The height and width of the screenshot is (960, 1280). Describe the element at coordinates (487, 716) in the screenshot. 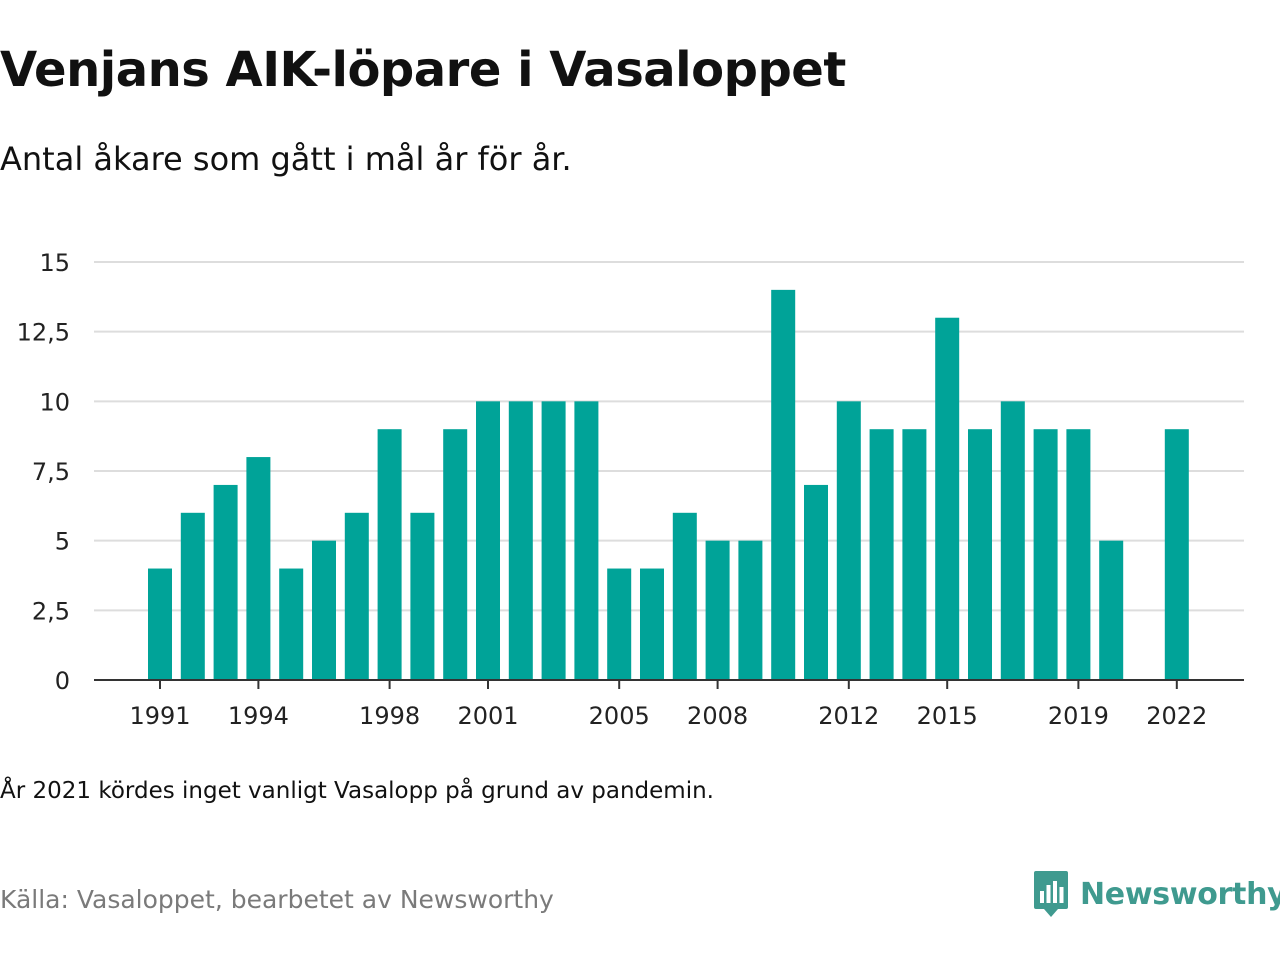

I see `x-tick-label: 2001` at that location.